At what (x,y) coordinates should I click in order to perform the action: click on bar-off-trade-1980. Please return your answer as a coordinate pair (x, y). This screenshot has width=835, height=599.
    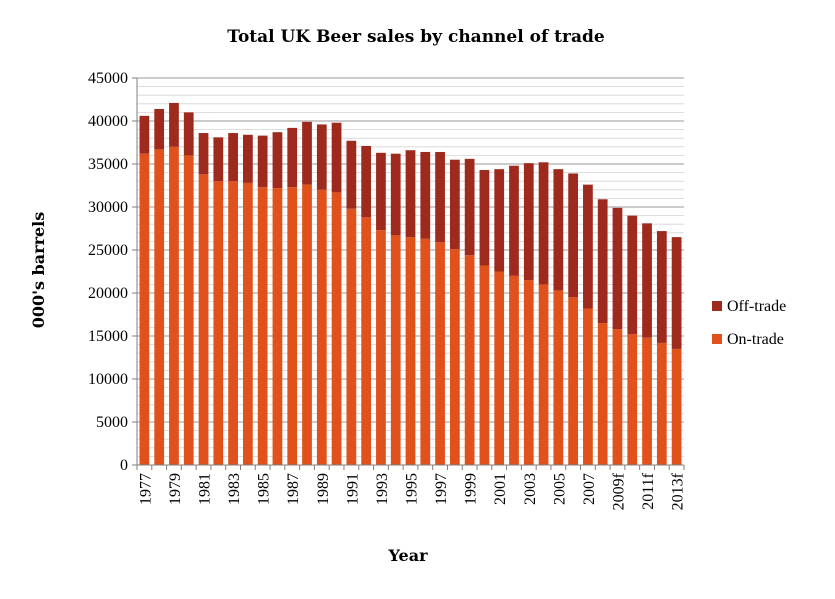
    Looking at the image, I should click on (188, 134).